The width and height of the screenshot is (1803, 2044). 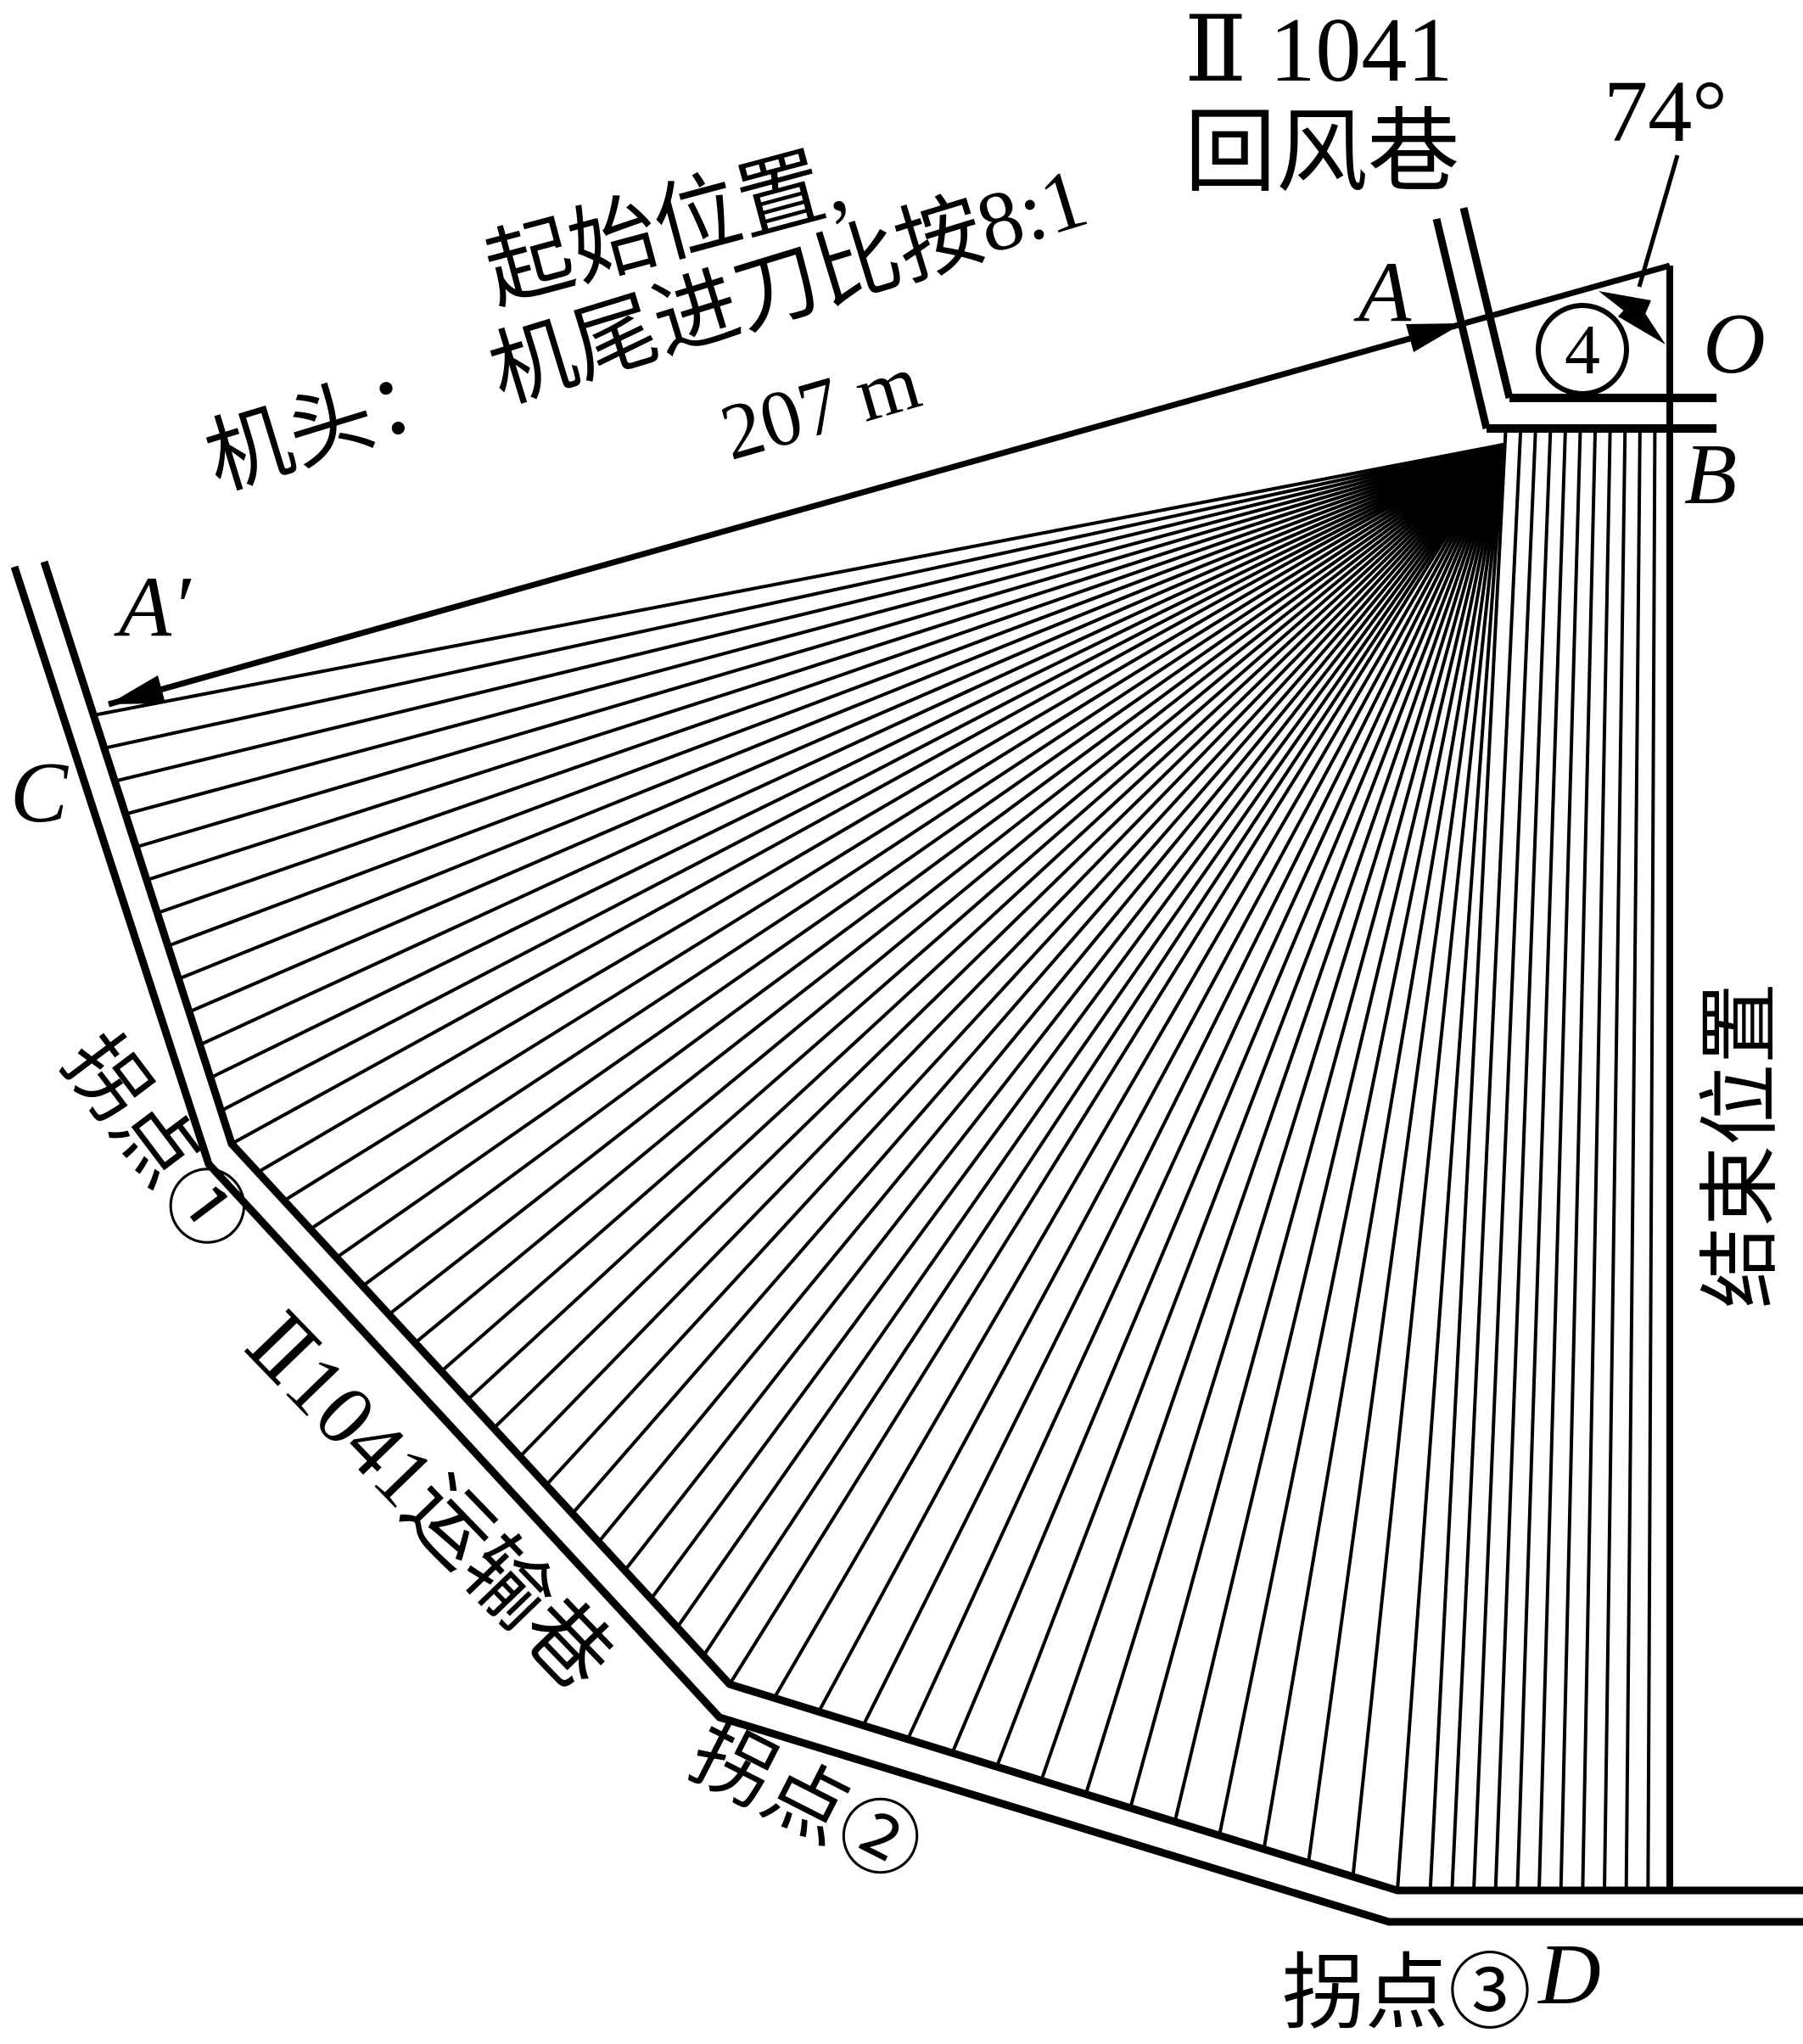 What do you see at coordinates (1318, 51) in the screenshot?
I see `return-airway-label-line1: Ⅱ 1041` at bounding box center [1318, 51].